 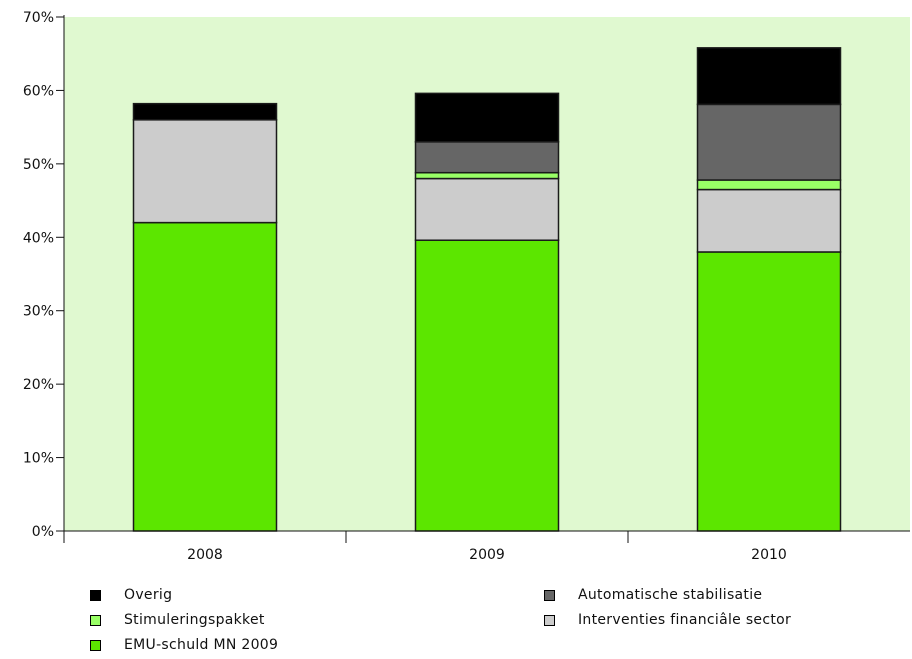 I want to click on legend-label-interventies: Interventies financiâle sector, so click(x=685, y=620).